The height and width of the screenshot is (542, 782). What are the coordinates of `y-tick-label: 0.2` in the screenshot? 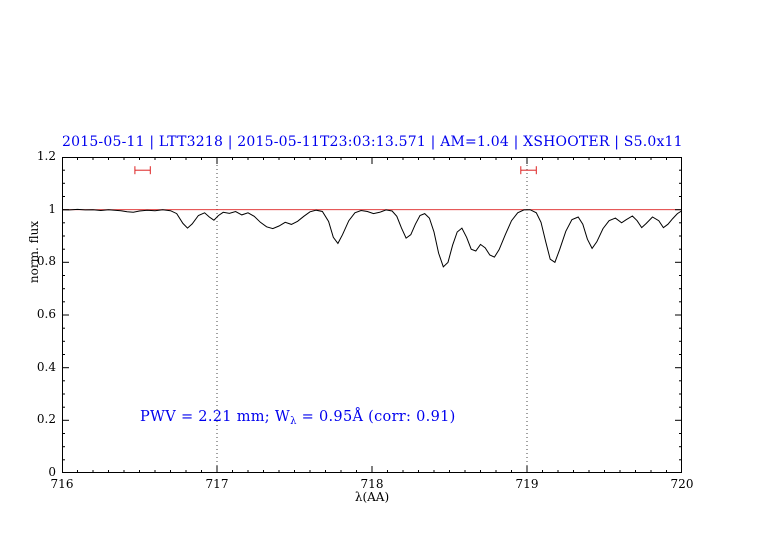 It's located at (46, 419).